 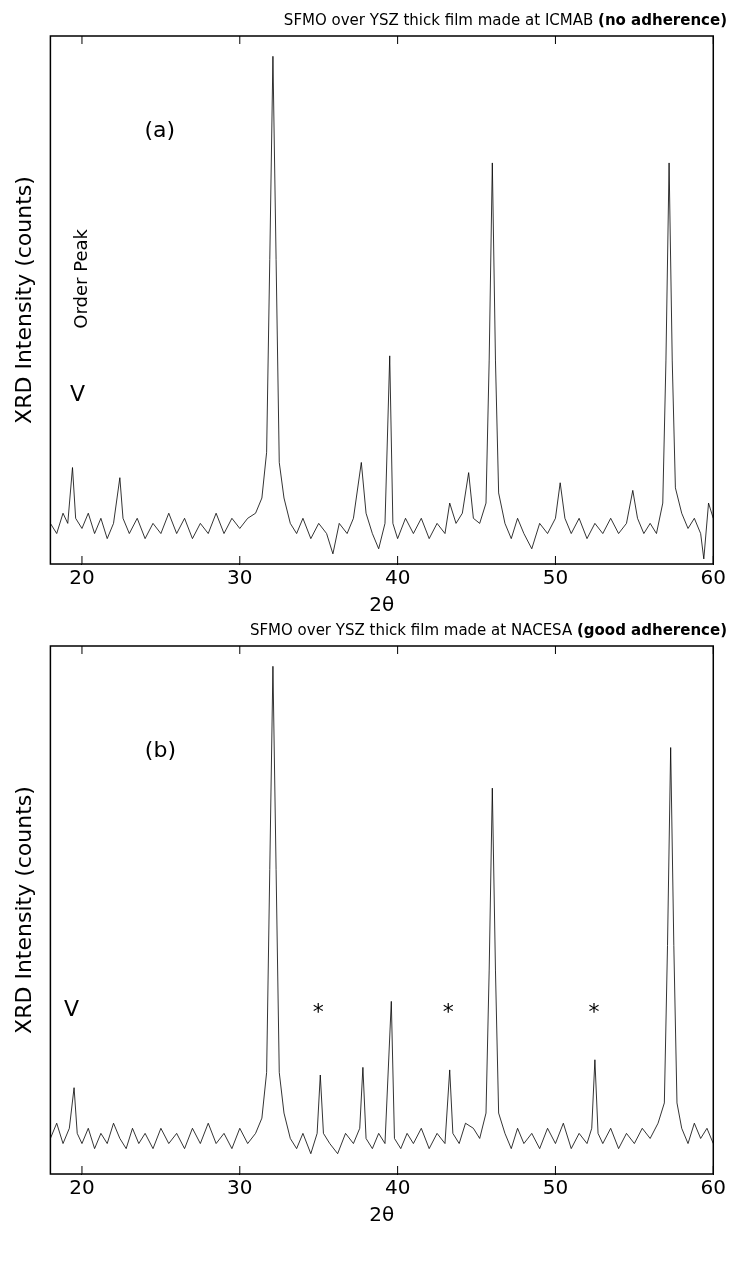 What do you see at coordinates (160, 129) in the screenshot?
I see `annotation: (a)` at bounding box center [160, 129].